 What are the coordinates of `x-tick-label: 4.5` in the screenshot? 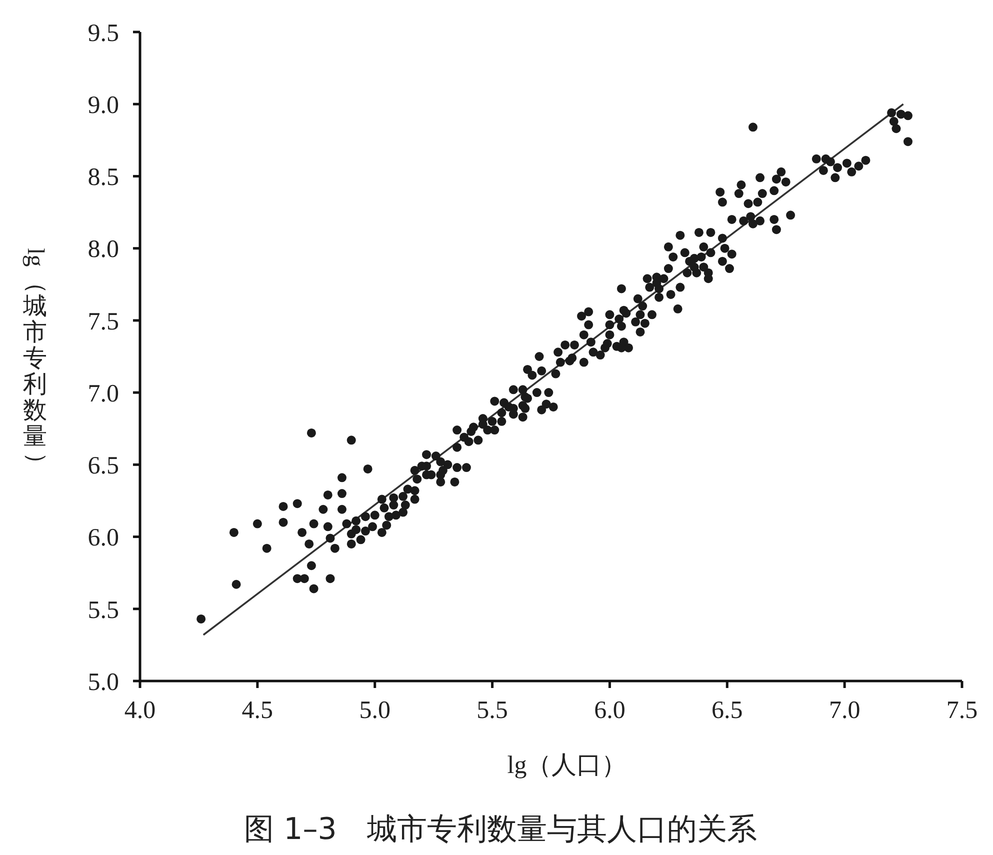 It's located at (258, 710).